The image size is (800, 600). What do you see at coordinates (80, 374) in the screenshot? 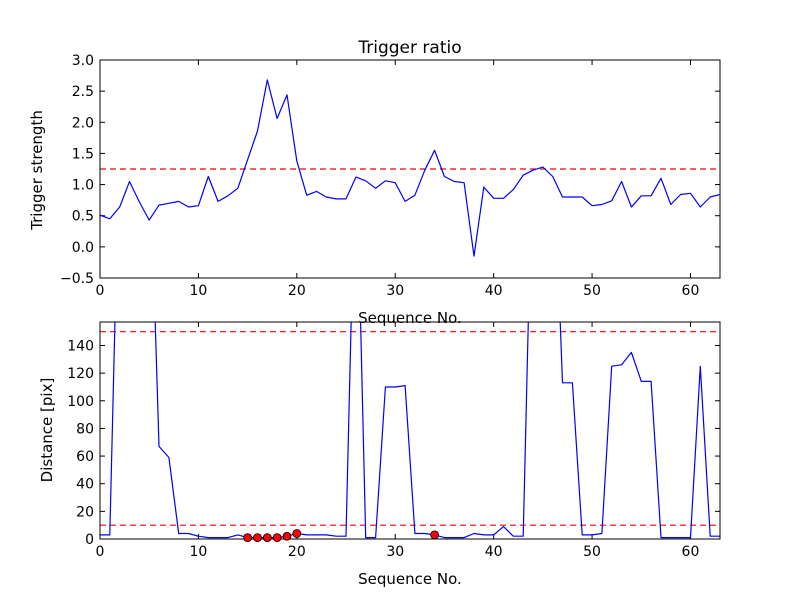
I see `y-tick-label: 120` at bounding box center [80, 374].